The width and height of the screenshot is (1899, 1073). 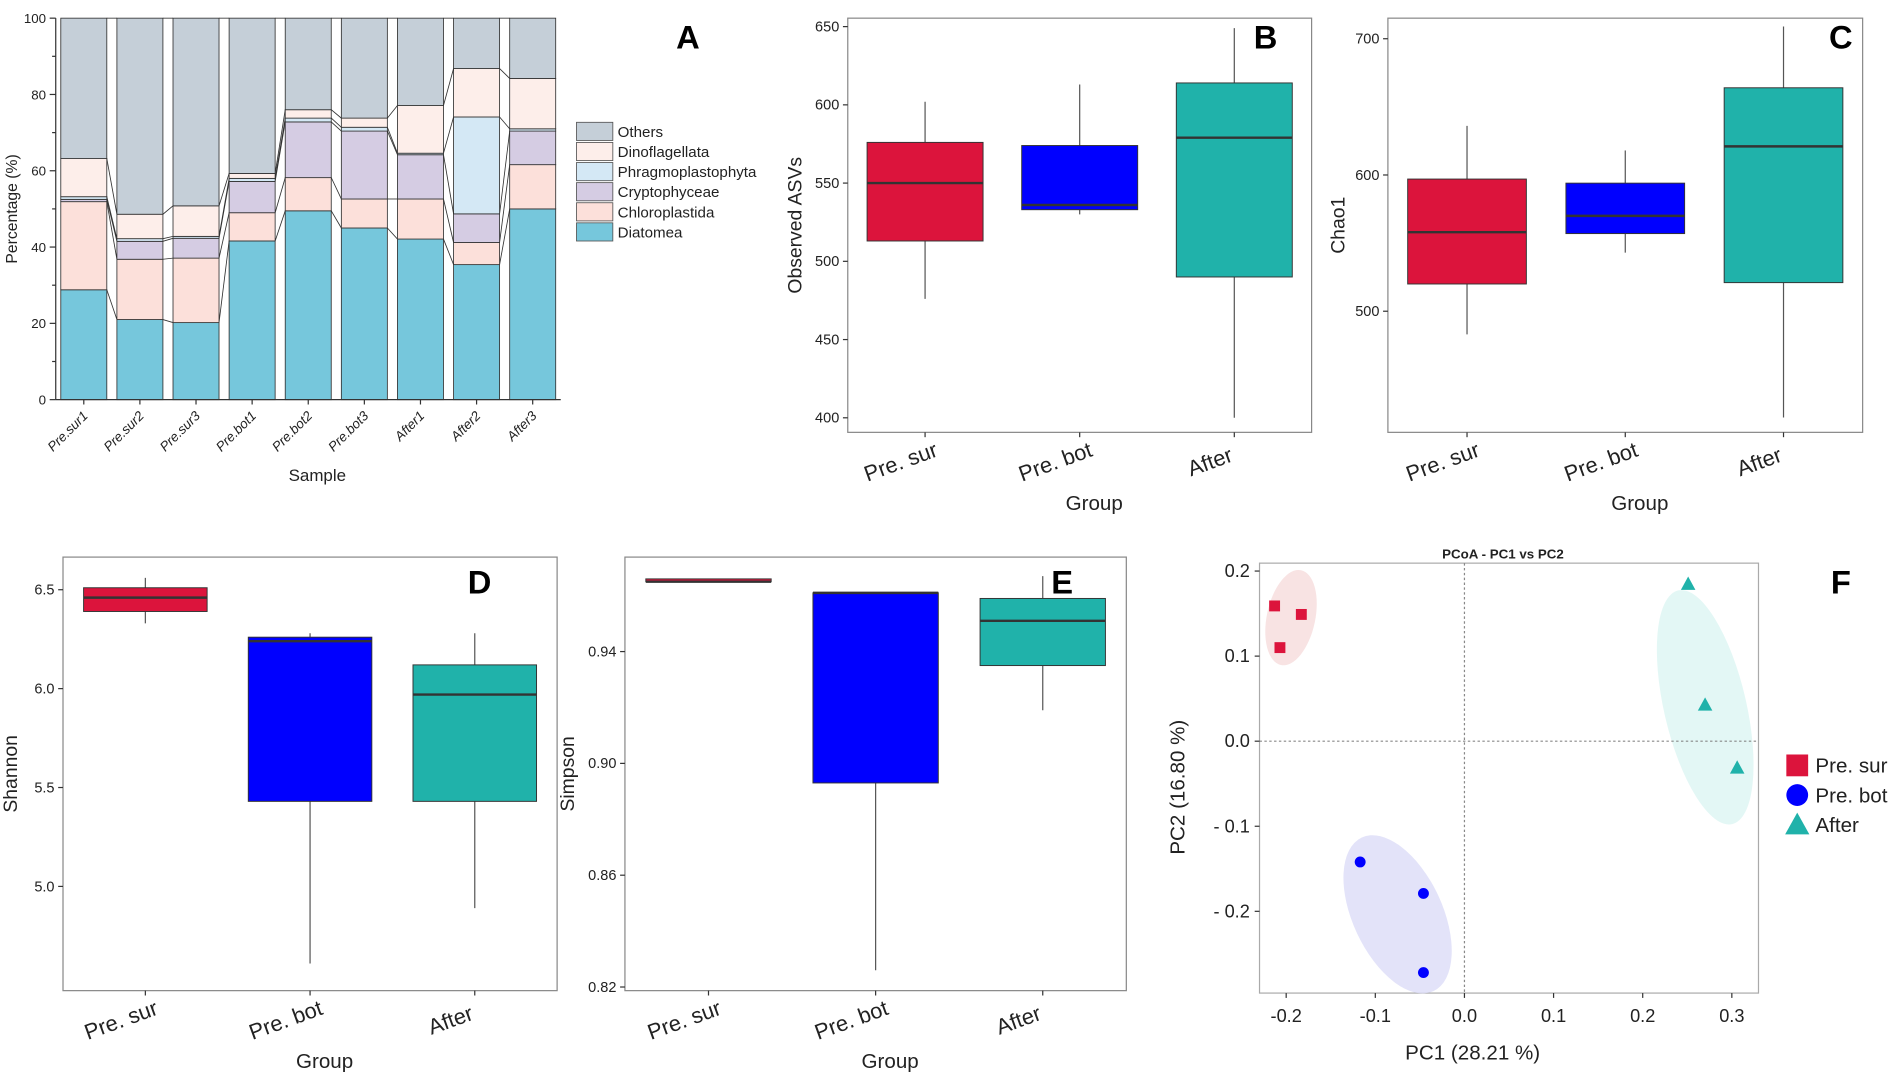 What do you see at coordinates (568, 773) in the screenshot?
I see `y-axis-label: Simpson` at bounding box center [568, 773].